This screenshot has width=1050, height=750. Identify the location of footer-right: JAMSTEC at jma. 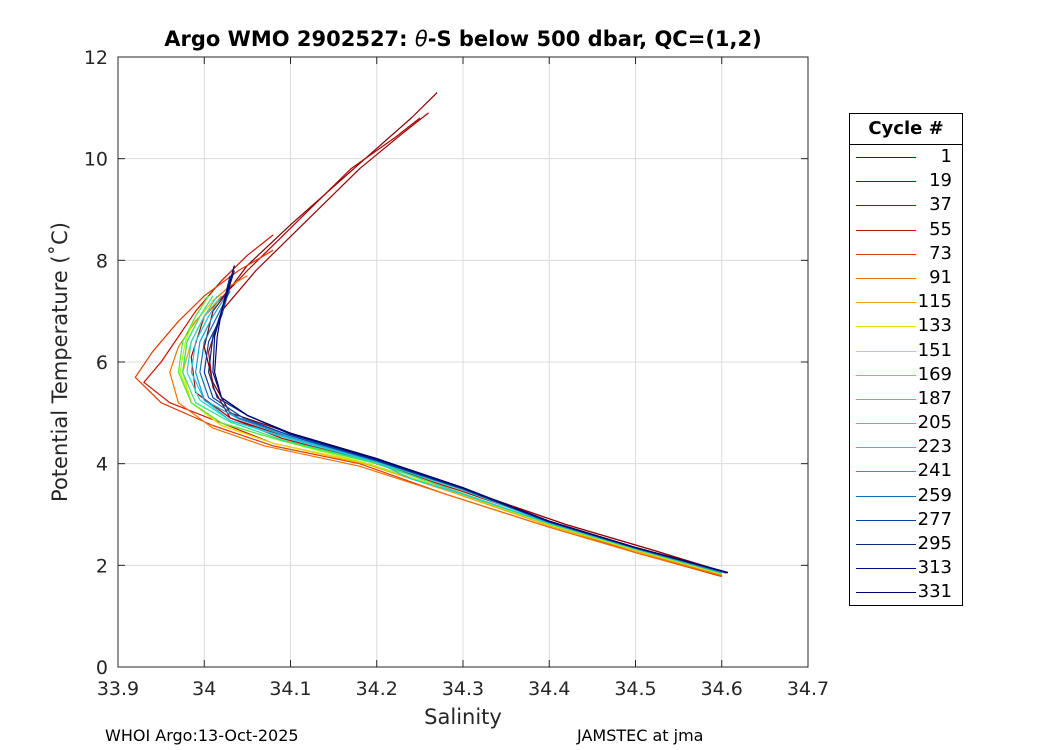
(640, 735).